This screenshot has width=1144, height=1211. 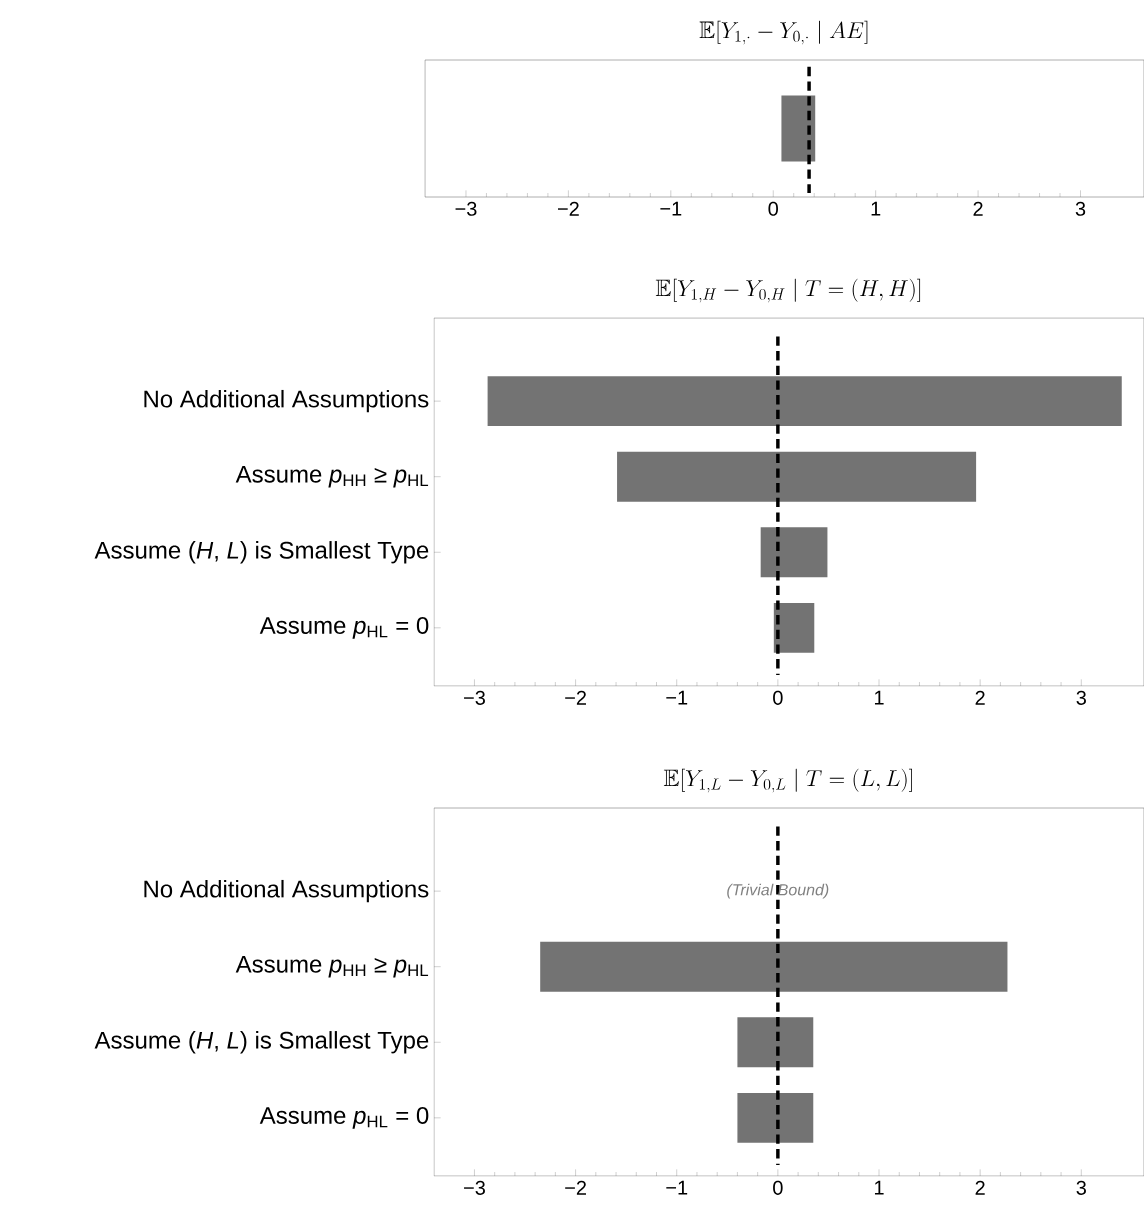 What do you see at coordinates (788, 780) in the screenshot?
I see `chart-title: $\mathbb{E}[Y_{1,L} - Y_{0,L} \mid T = (L,L)]$` at bounding box center [788, 780].